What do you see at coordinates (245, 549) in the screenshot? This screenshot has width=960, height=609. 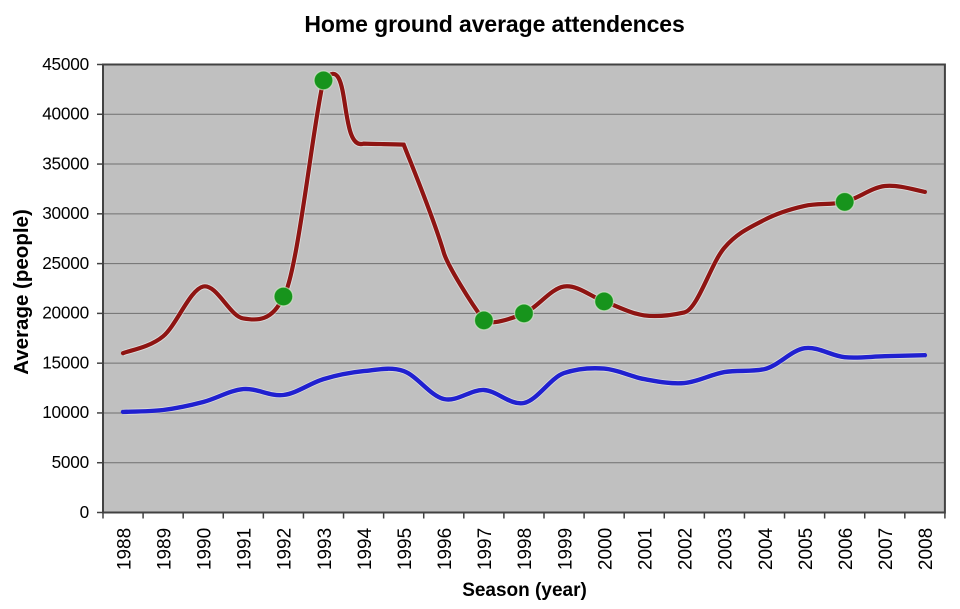 I see `svg-text: 1991` at bounding box center [245, 549].